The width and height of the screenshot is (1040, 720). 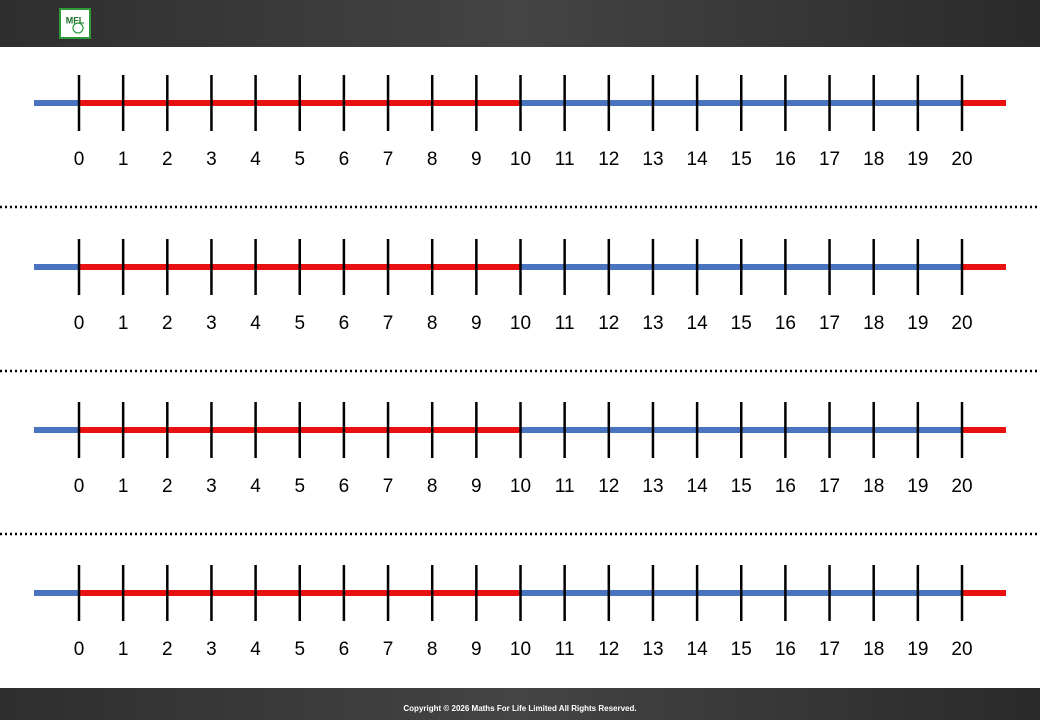 What do you see at coordinates (520, 23) in the screenshot?
I see `header-bar` at bounding box center [520, 23].